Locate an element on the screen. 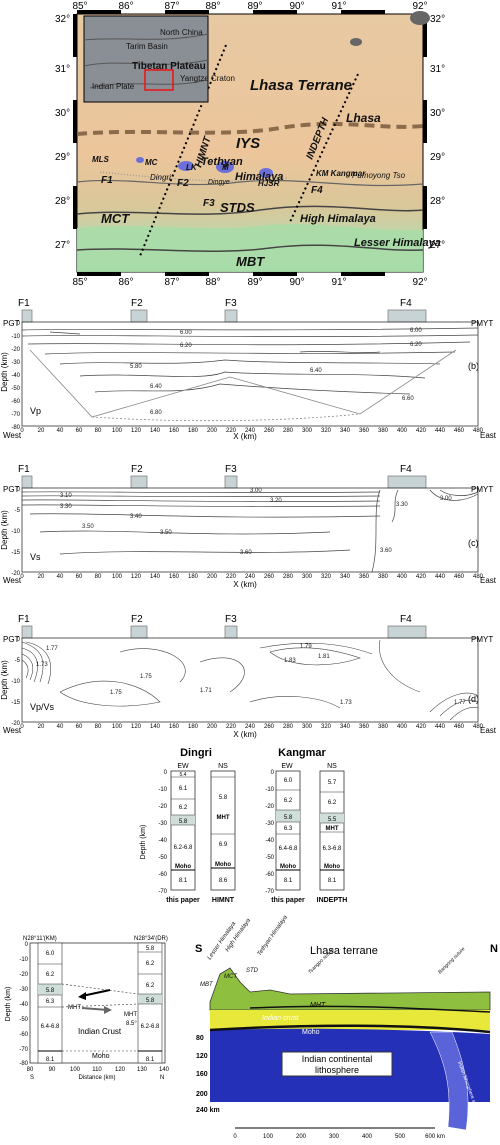  svg-text: -10 is located at coordinates (23, 960).